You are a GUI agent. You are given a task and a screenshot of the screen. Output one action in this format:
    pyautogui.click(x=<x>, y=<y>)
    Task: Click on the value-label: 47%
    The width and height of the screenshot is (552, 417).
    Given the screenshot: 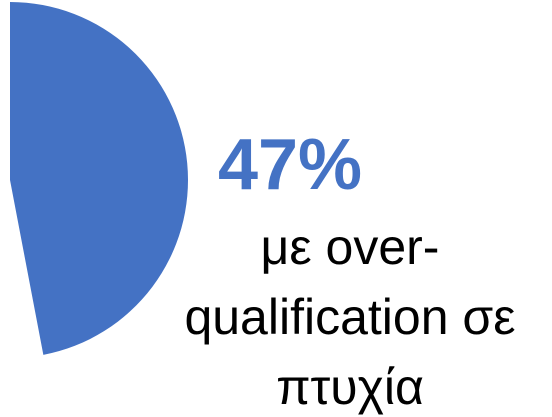 What is the action you would take?
    pyautogui.click(x=290, y=165)
    